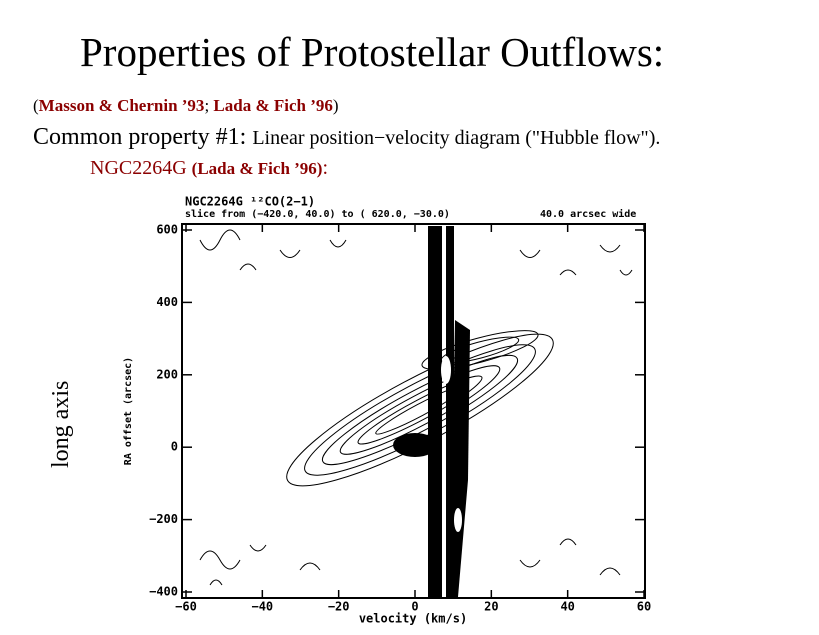  I want to click on y-tick-label: 600, so click(167, 230).